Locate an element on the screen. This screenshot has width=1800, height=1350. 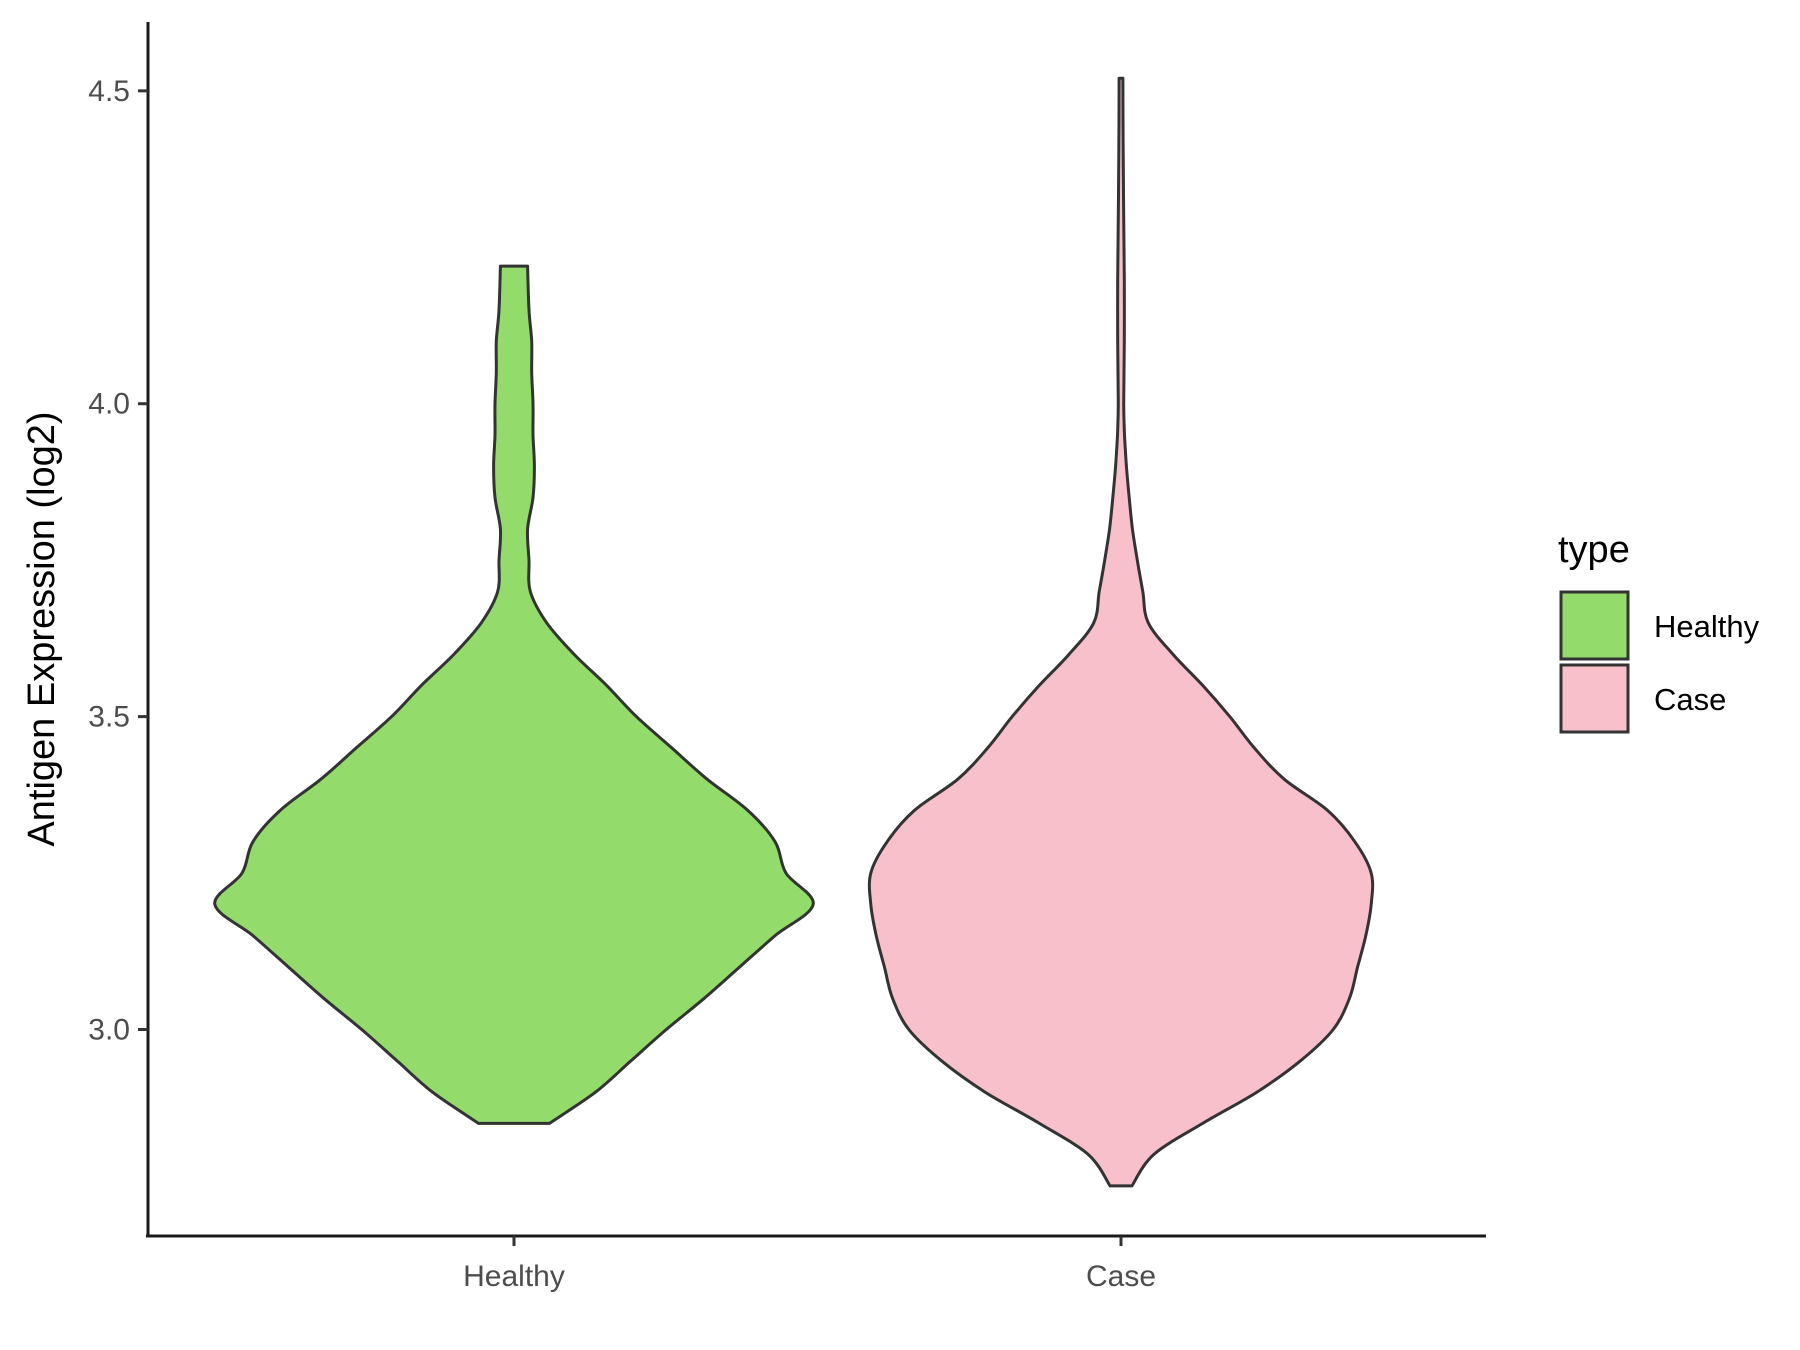
legend-label: Case is located at coordinates (1690, 699).